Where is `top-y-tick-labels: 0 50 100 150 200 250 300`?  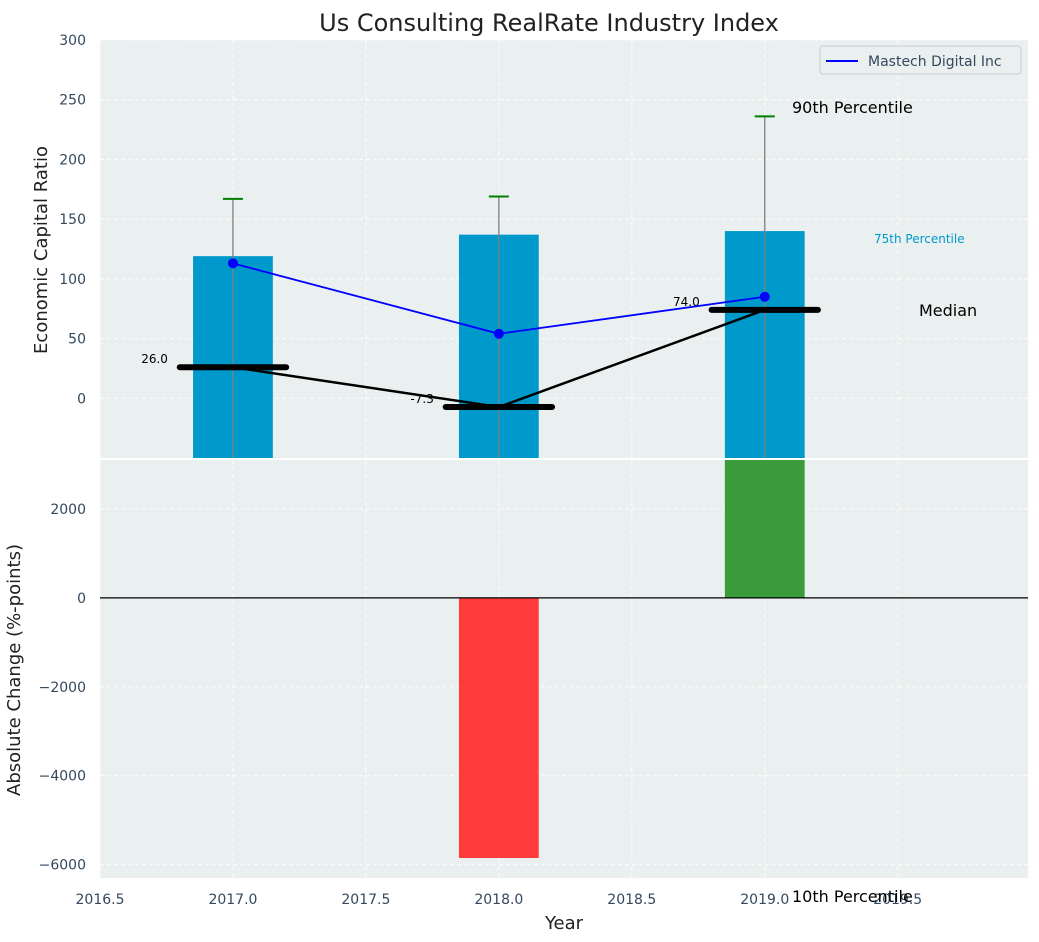 top-y-tick-labels: 0 50 100 150 200 250 300 is located at coordinates (72, 220).